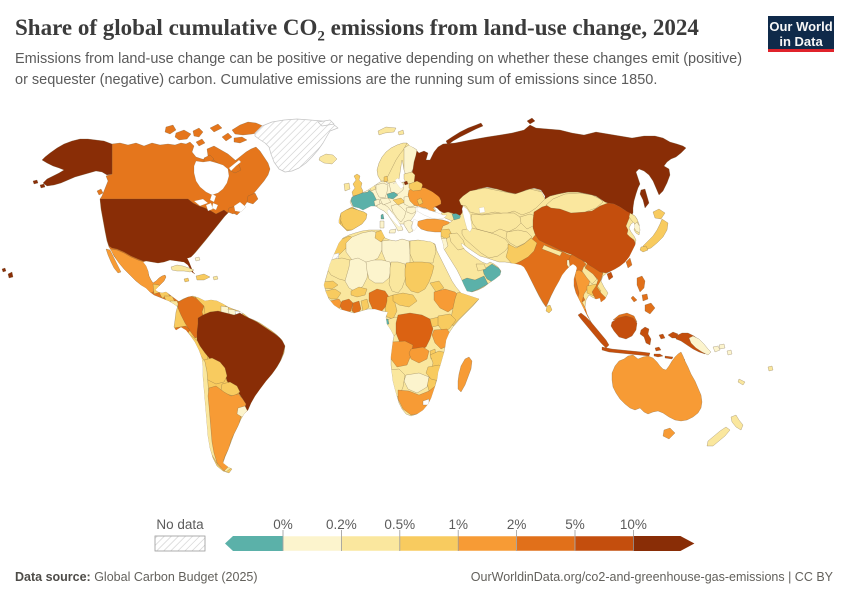 The height and width of the screenshot is (600, 850). What do you see at coordinates (283, 524) in the screenshot?
I see `svg-text: 0%` at bounding box center [283, 524].